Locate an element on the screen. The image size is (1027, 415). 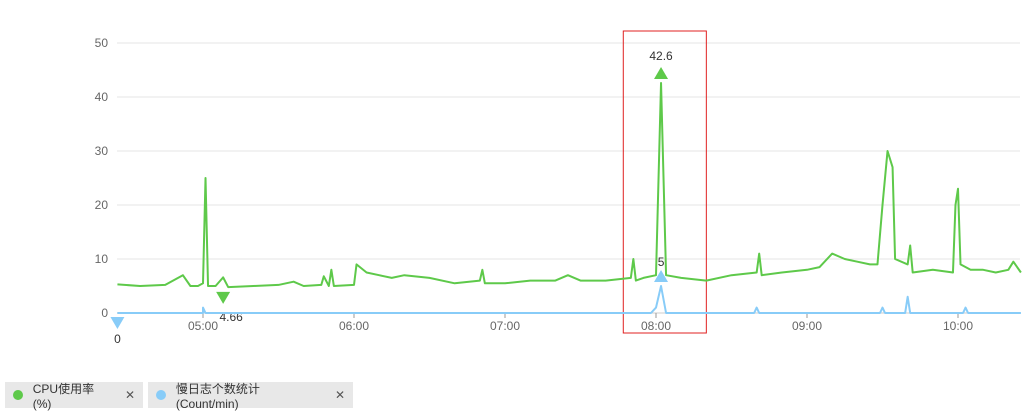
y-tick-label: 50 is located at coordinates (102, 43).